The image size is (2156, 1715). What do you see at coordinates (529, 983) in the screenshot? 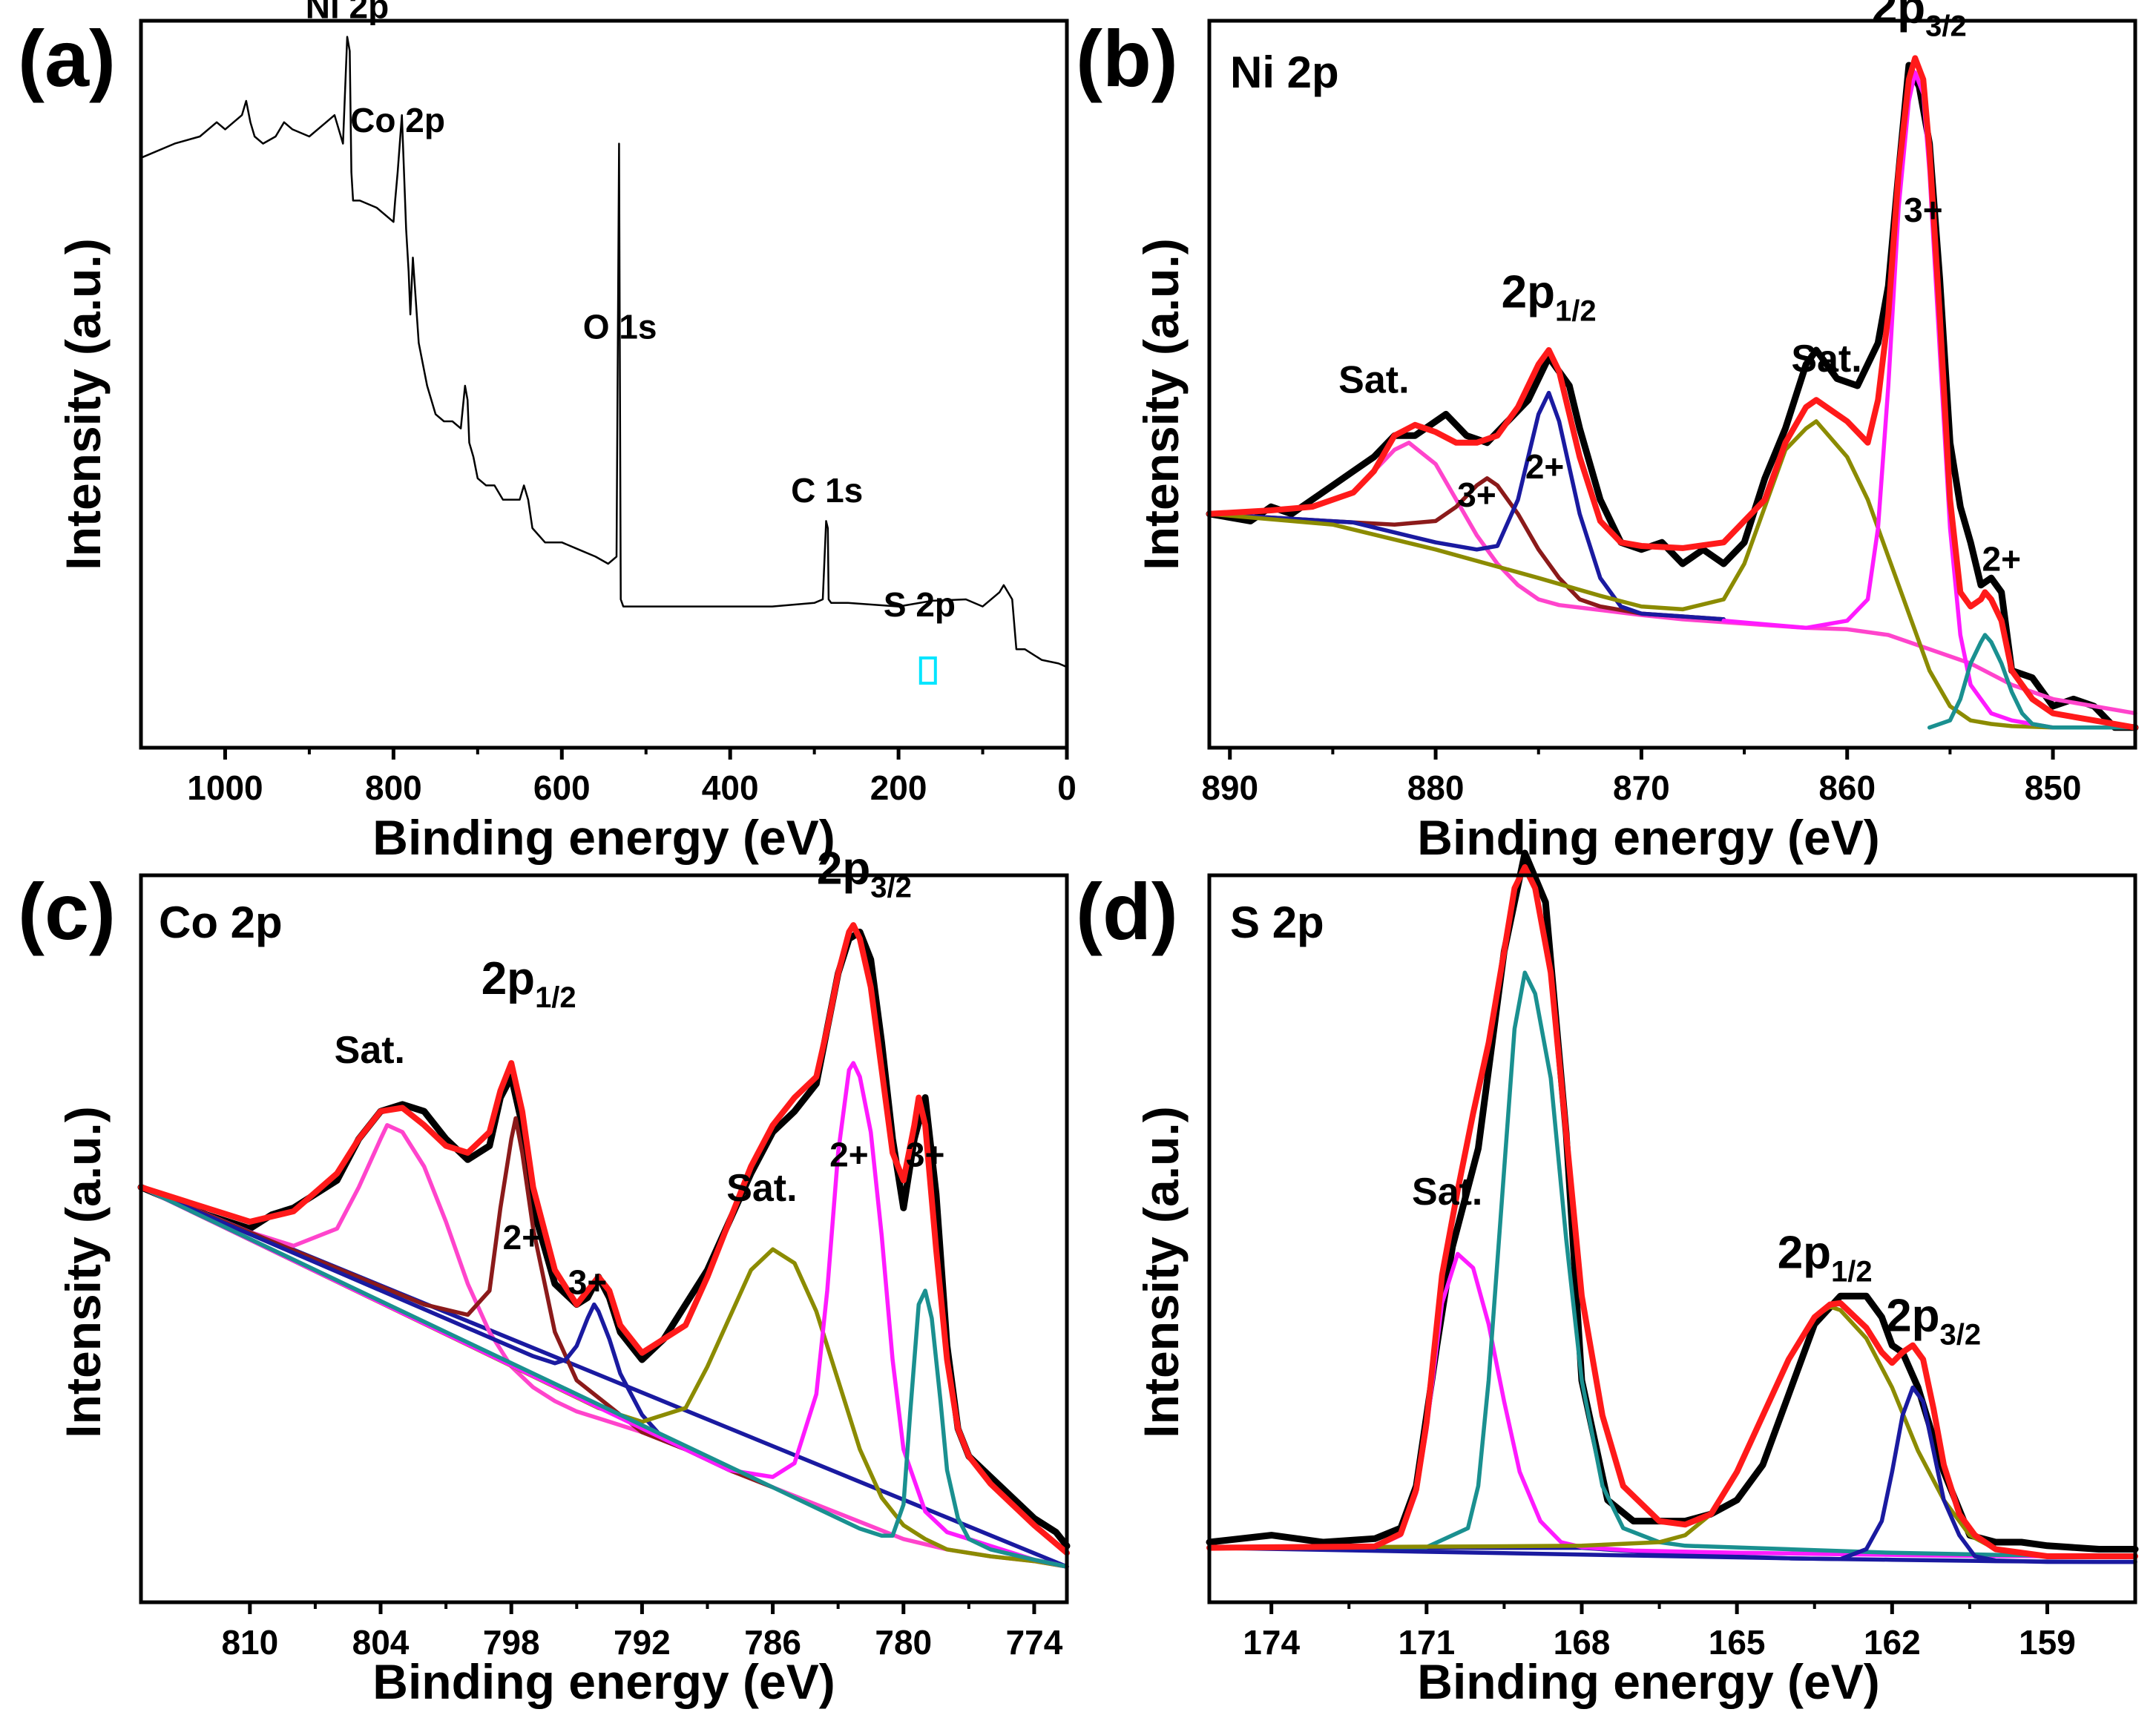
I see `panel-c-annotation: 2p1/2` at bounding box center [529, 983].